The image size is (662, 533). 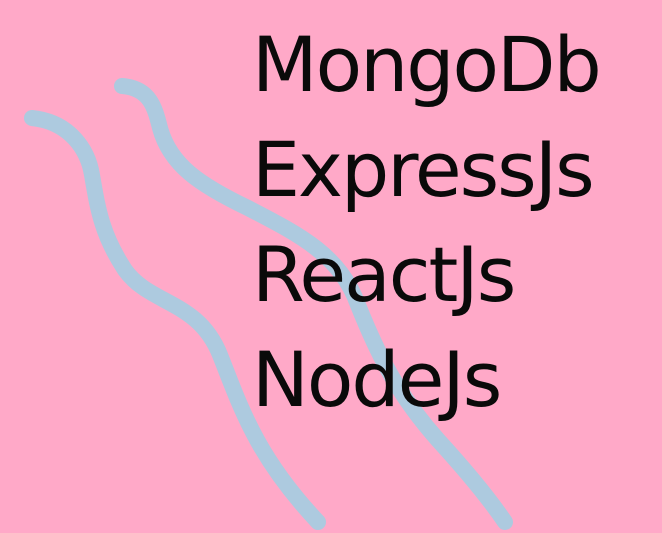 What do you see at coordinates (423, 169) in the screenshot?
I see `stack-item-expressjs: ExpressJs` at bounding box center [423, 169].